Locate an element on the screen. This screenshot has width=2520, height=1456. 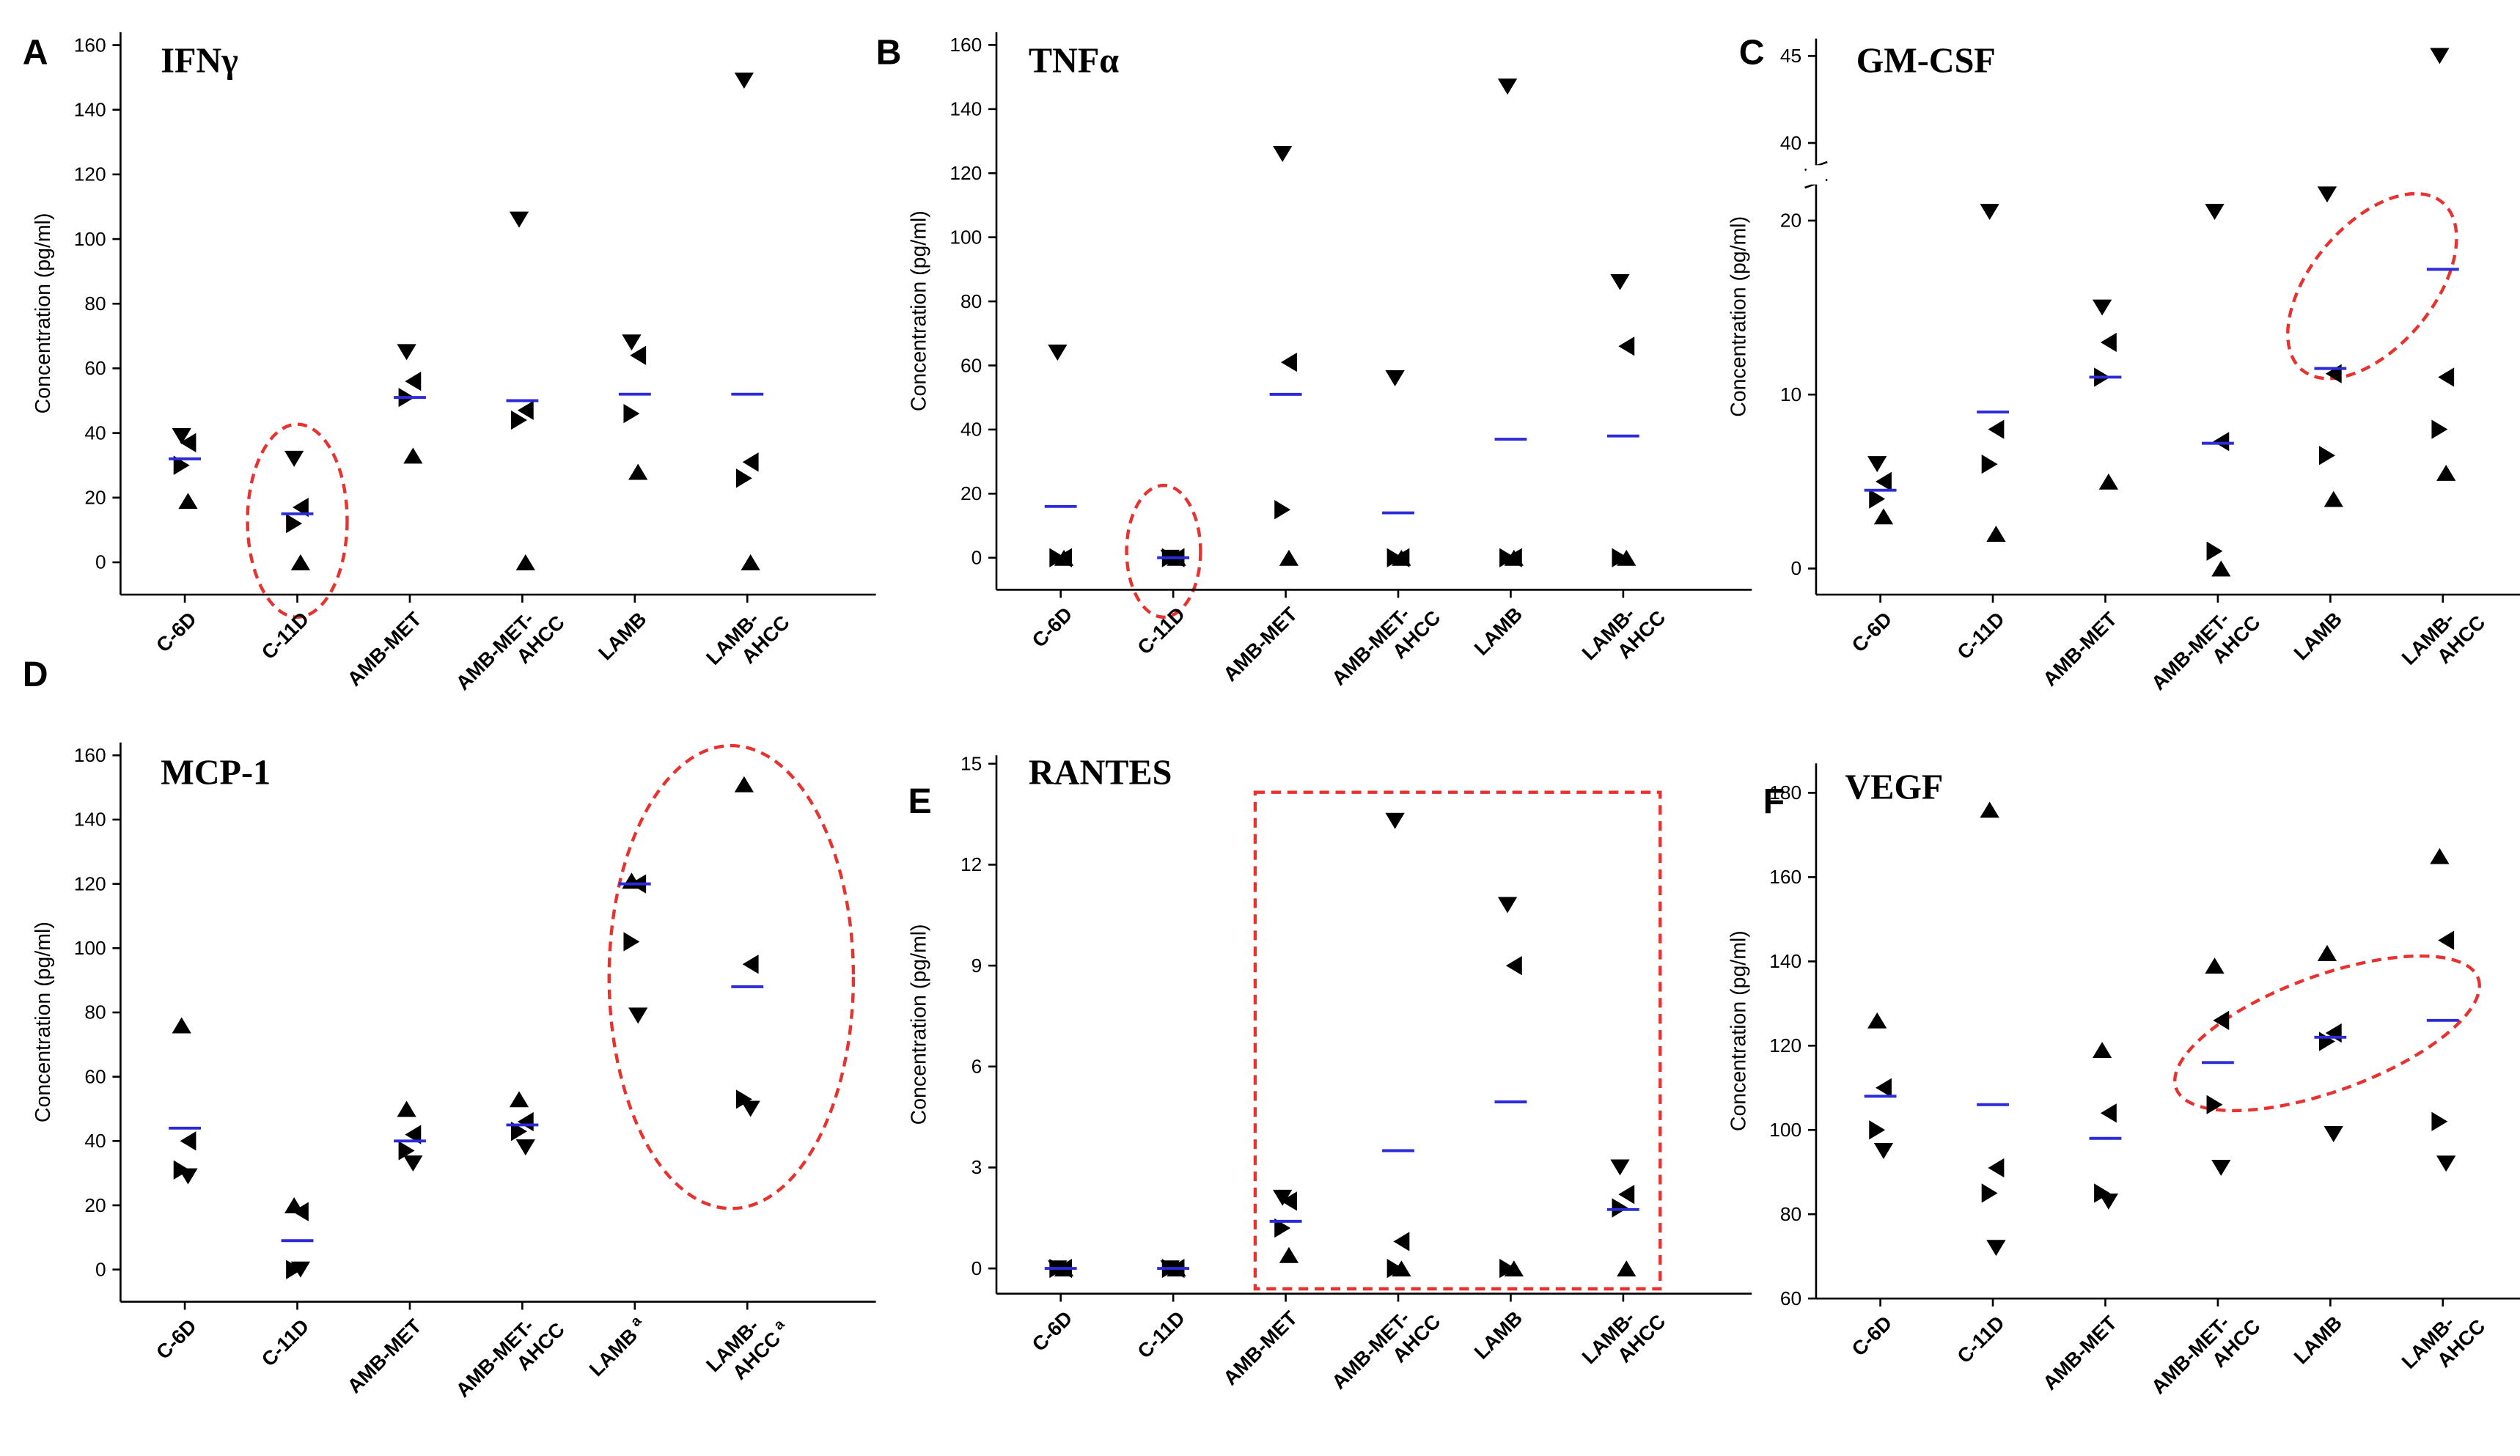
y-tick-label: 0 is located at coordinates (976, 1268).